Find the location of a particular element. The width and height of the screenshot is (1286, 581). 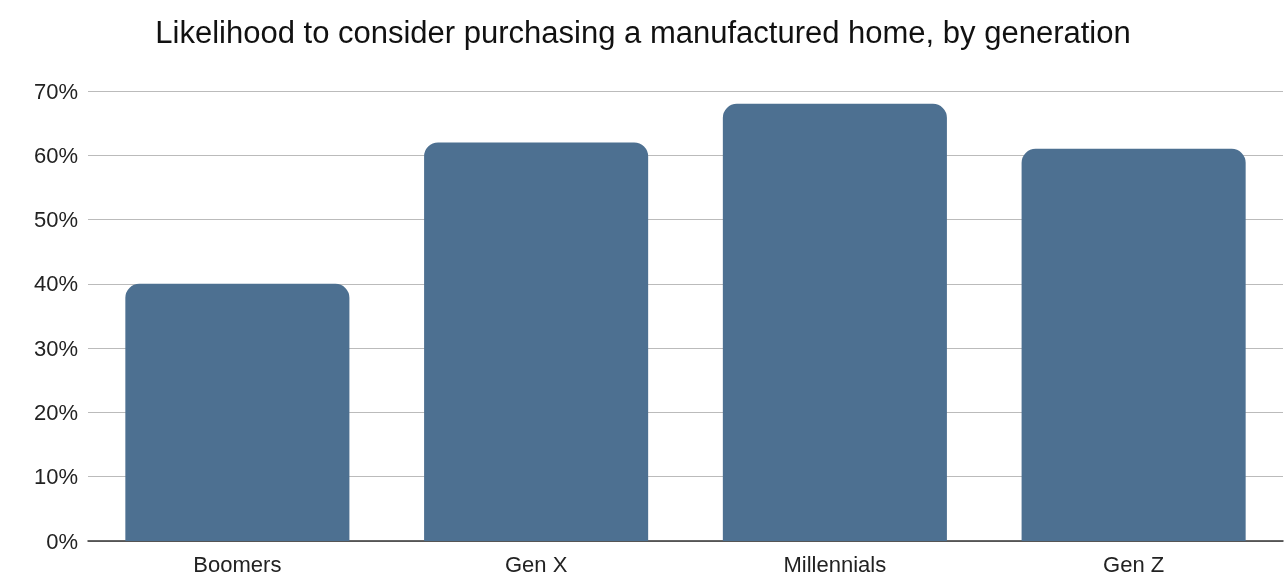

x-tick-label: Millennials is located at coordinates (835, 564).